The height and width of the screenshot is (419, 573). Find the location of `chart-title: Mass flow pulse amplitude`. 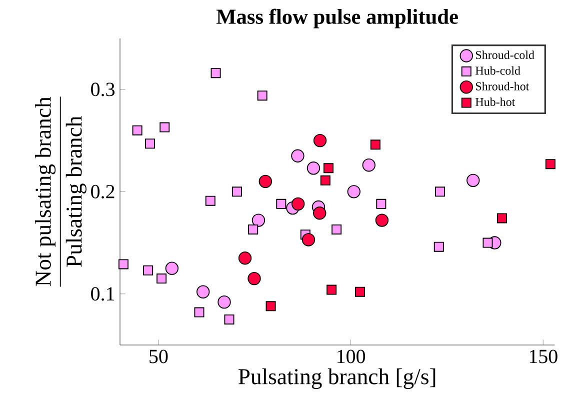

chart-title: Mass flow pulse amplitude is located at coordinates (337, 18).